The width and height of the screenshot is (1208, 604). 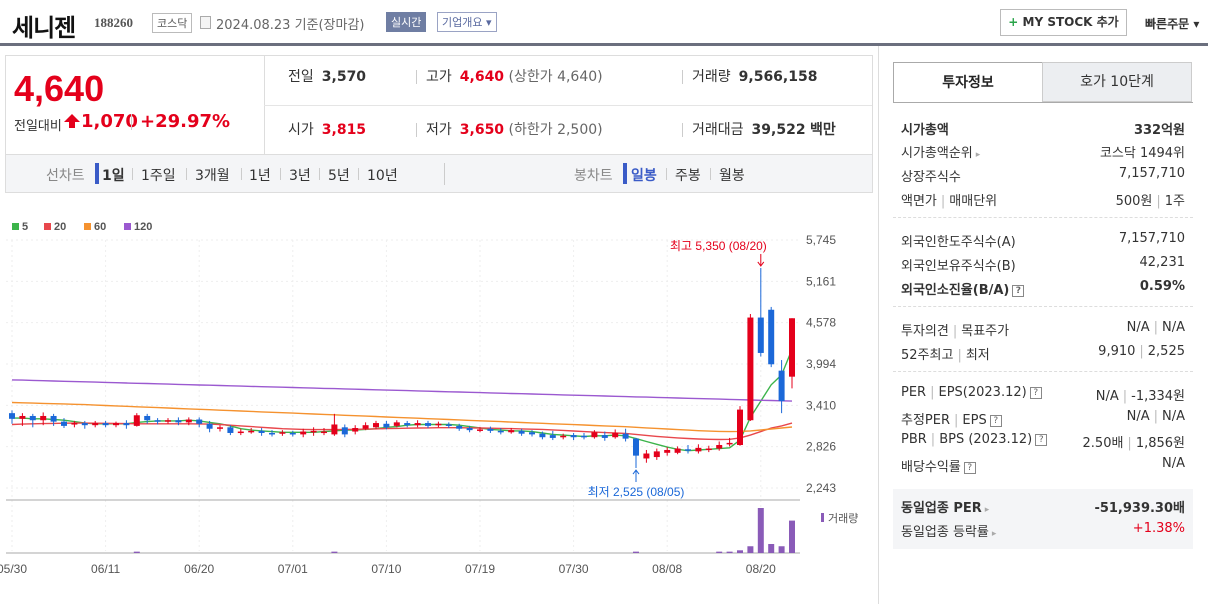 I want to click on candle-weekly: 주봉, so click(x=688, y=176).